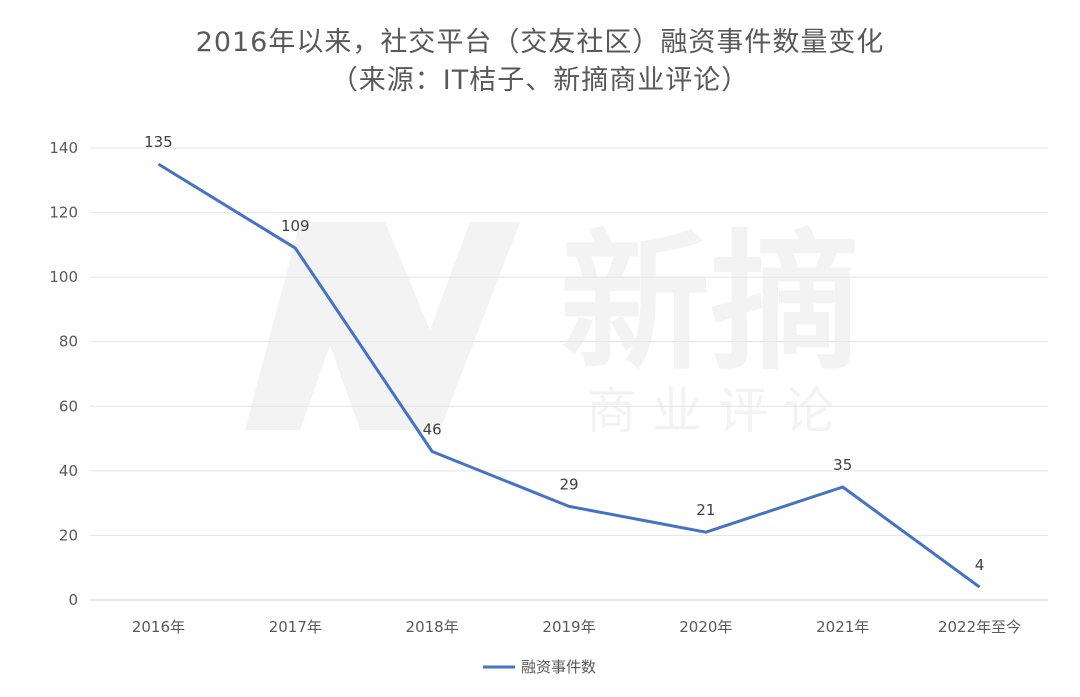  Describe the element at coordinates (295, 226) in the screenshot. I see `data-label: 109` at that location.